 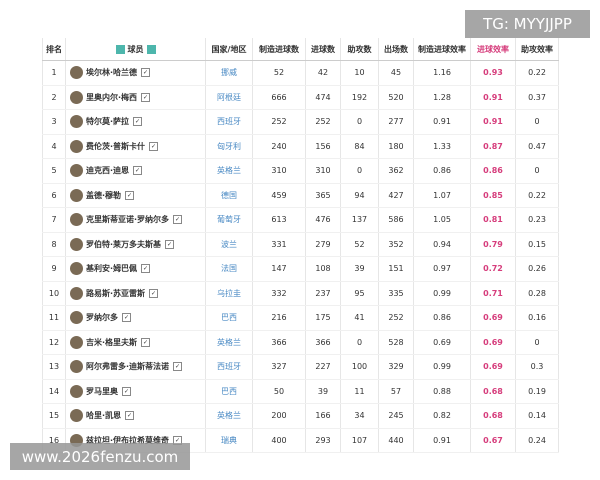 I want to click on header-text: 助攻数, so click(x=359, y=49).